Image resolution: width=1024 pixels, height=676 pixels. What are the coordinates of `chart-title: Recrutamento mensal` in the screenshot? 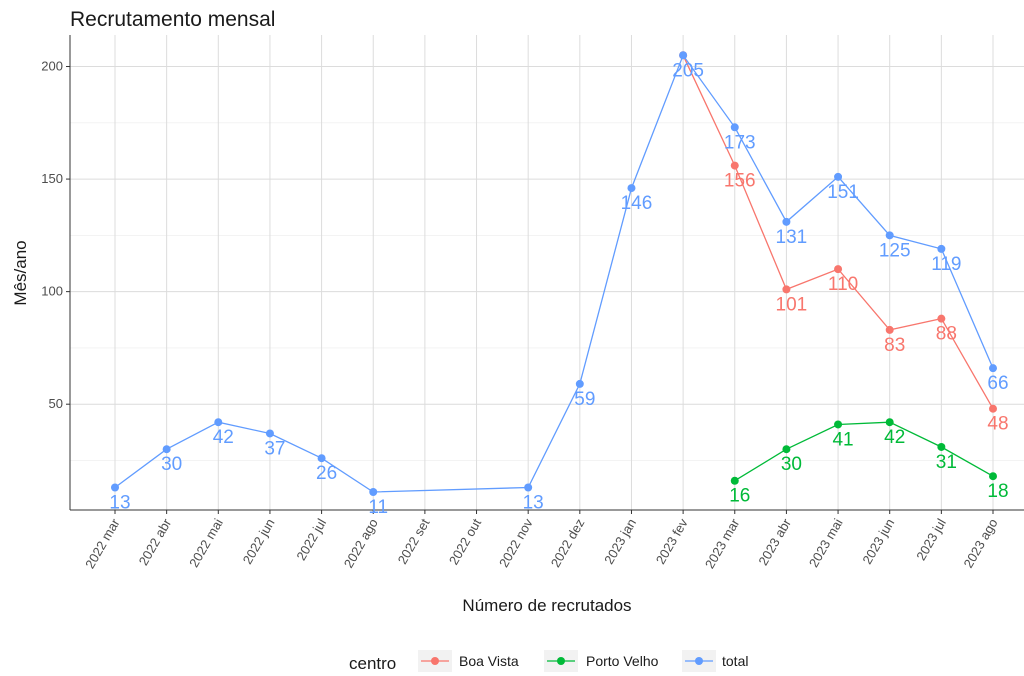 It's located at (172, 19).